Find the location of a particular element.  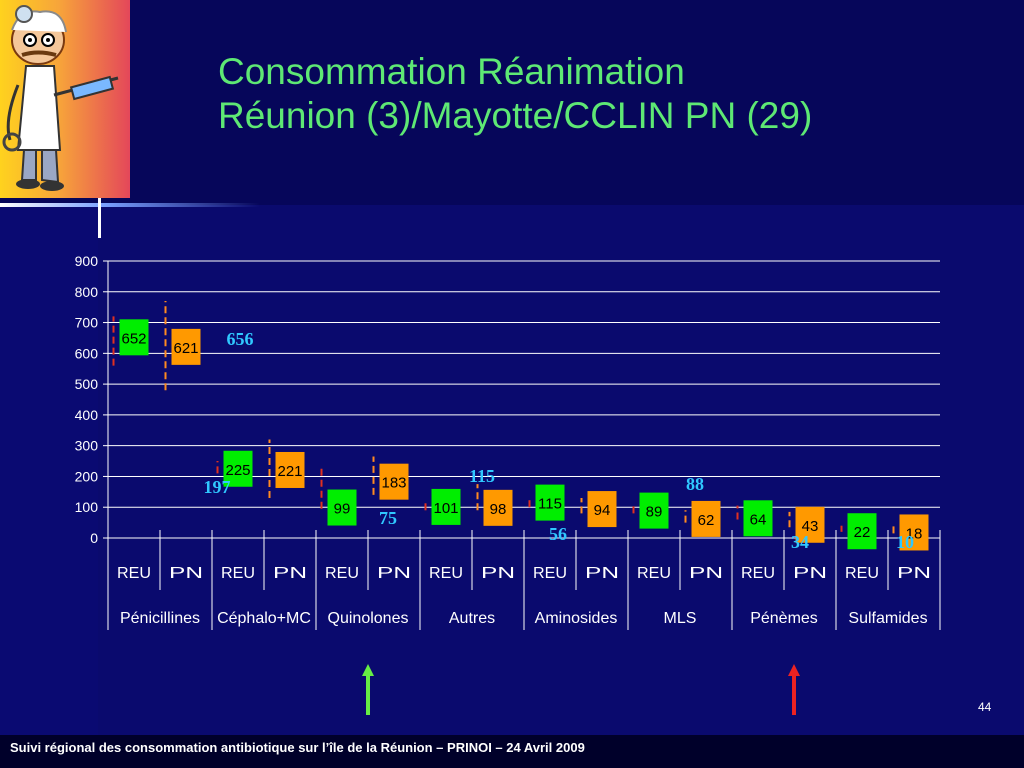

bar-value-label: 64 is located at coordinates (758, 519).